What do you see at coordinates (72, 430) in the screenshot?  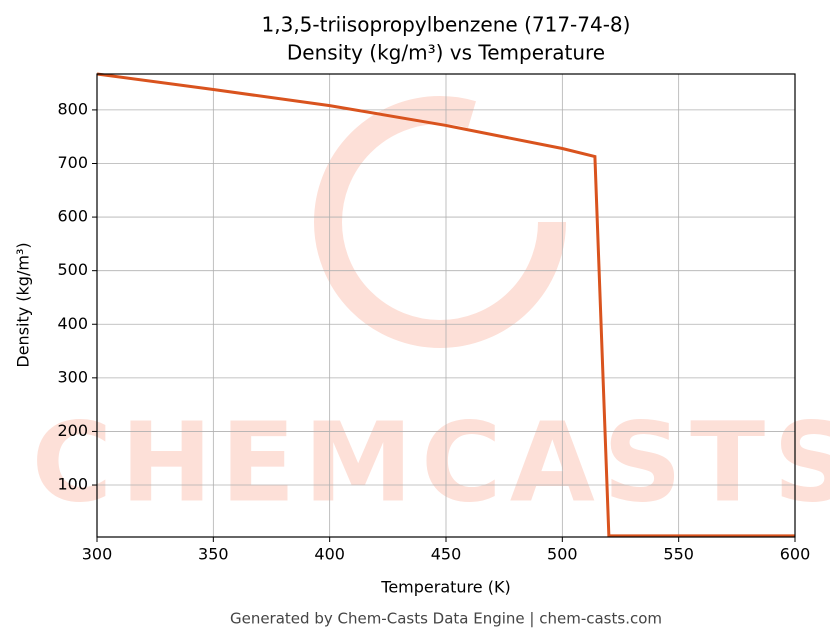 I see `y-tick-label: 200` at bounding box center [72, 430].